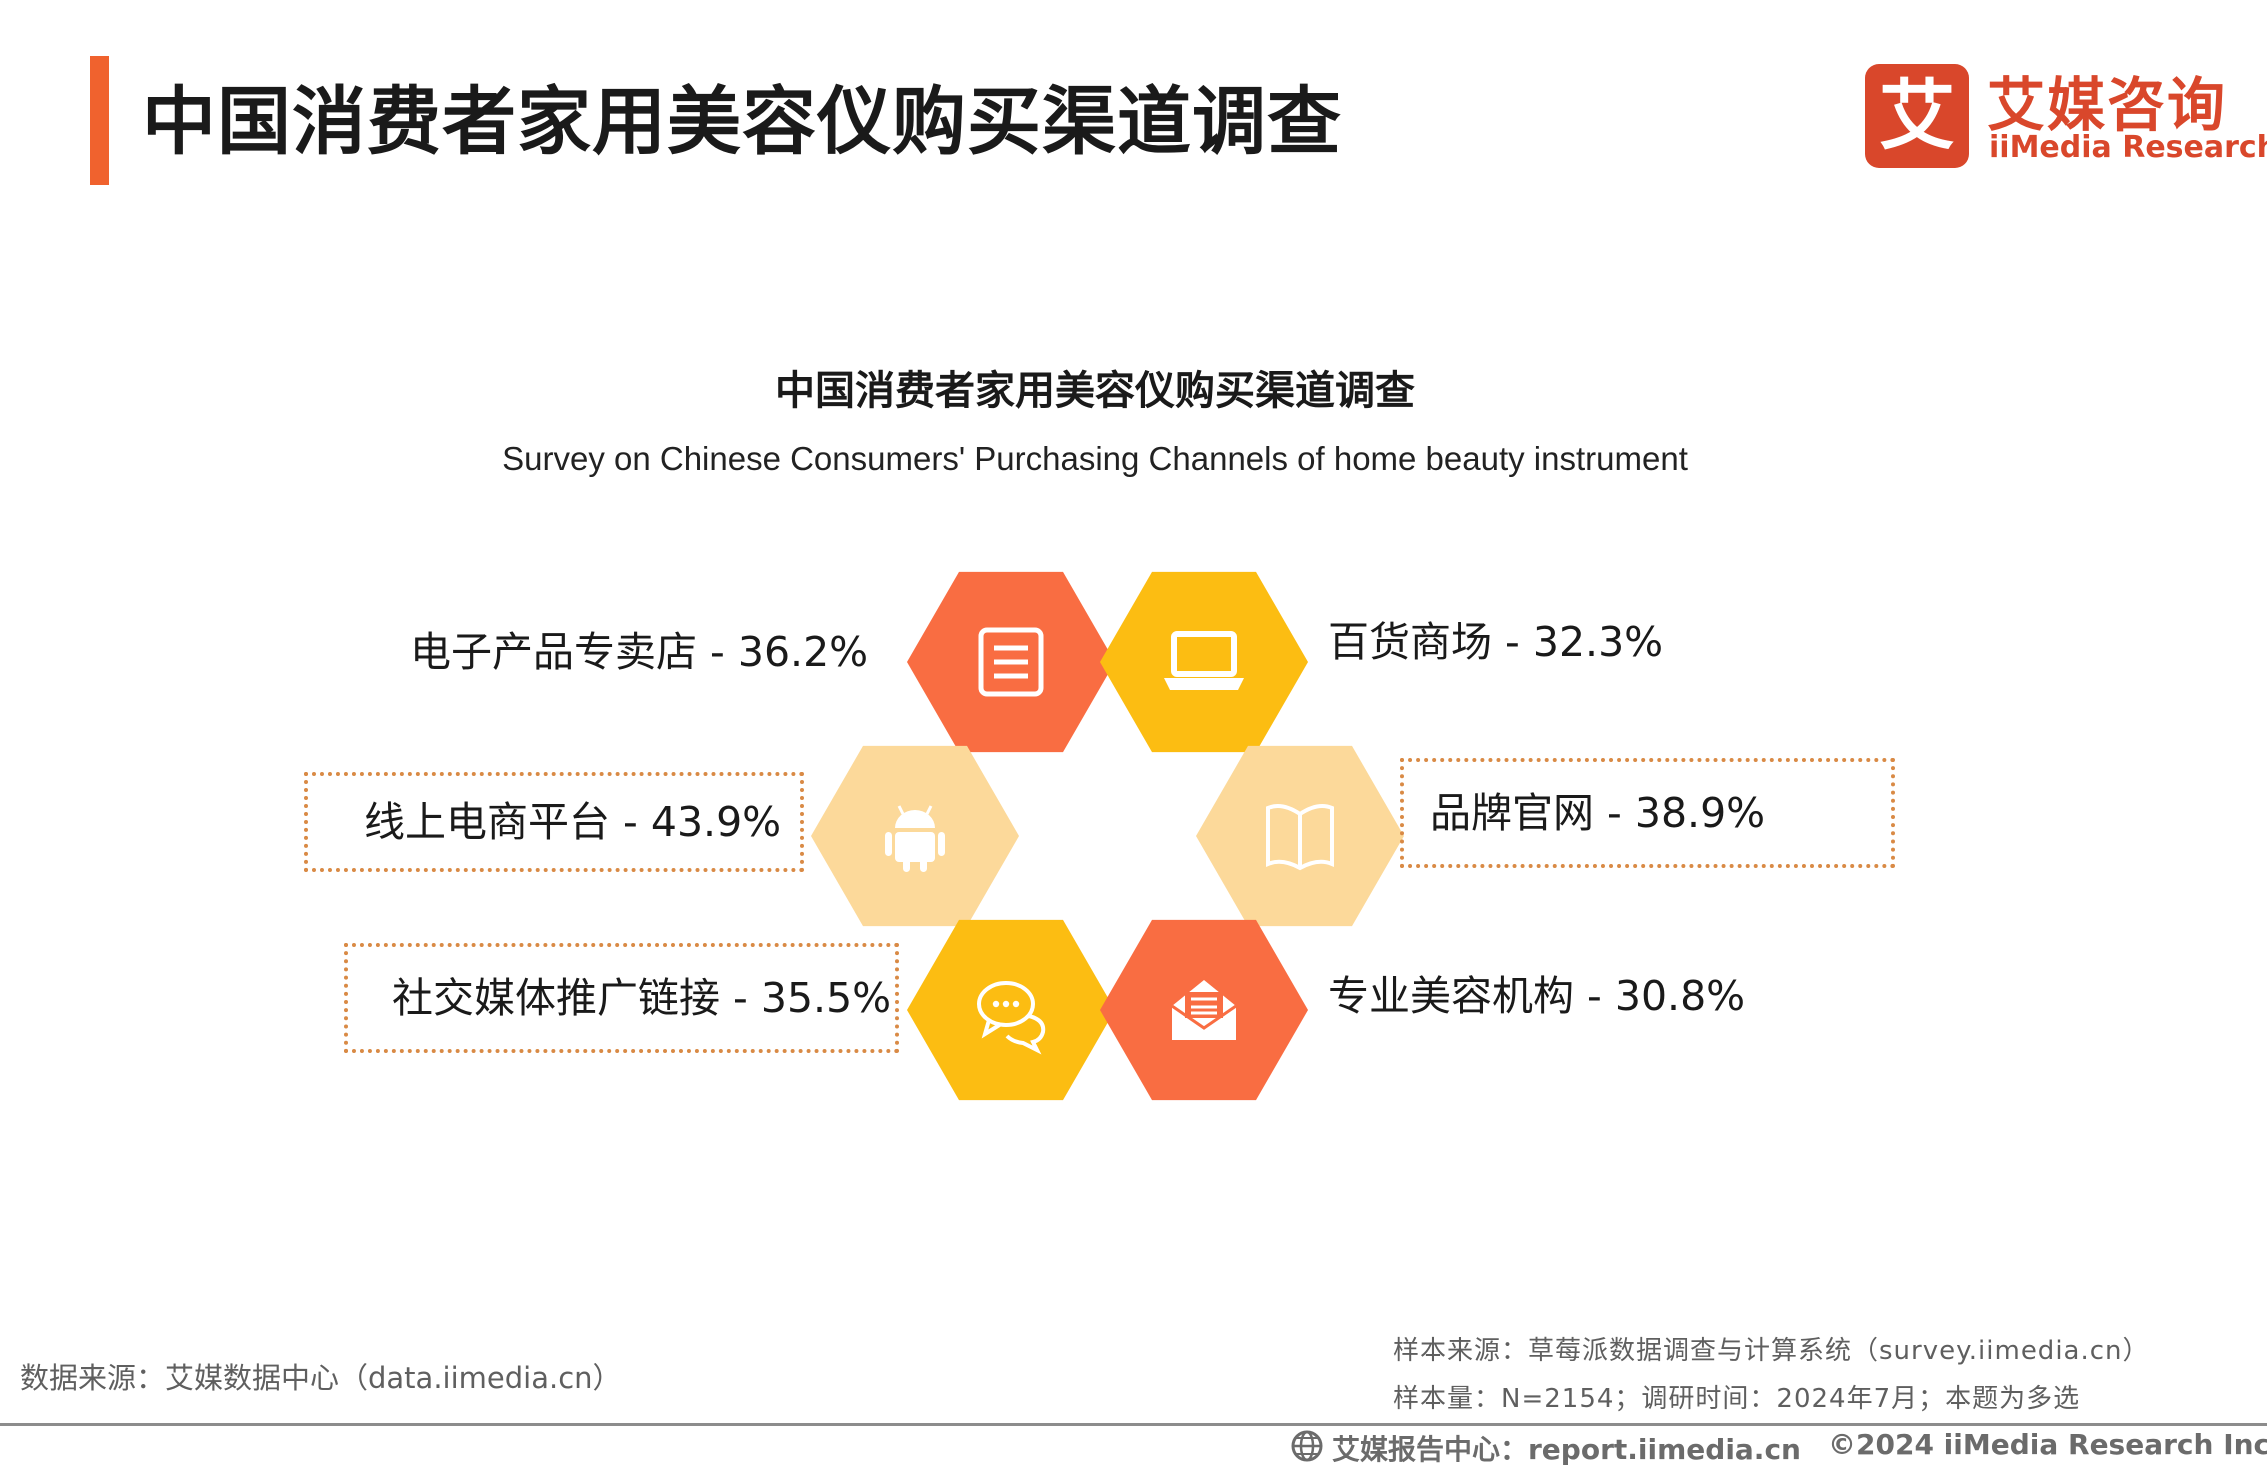  Describe the element at coordinates (639, 652) in the screenshot. I see `data-label-1: 电子产品专卖店 - 36.2%` at that location.